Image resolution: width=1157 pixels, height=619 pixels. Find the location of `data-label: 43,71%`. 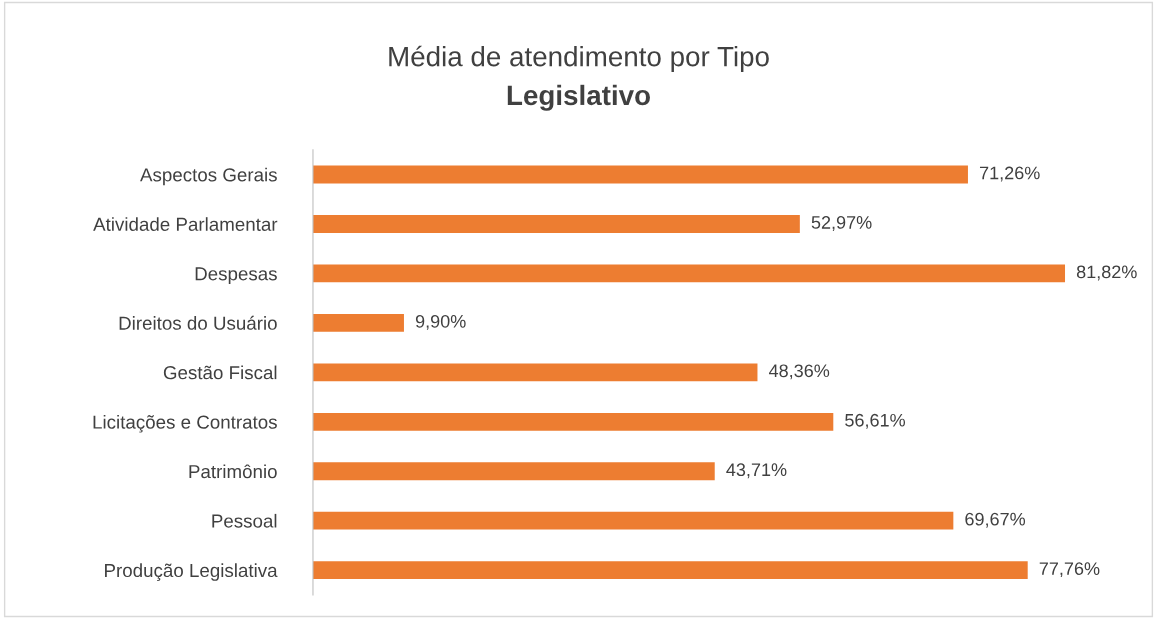

data-label: 43,71% is located at coordinates (756, 471).